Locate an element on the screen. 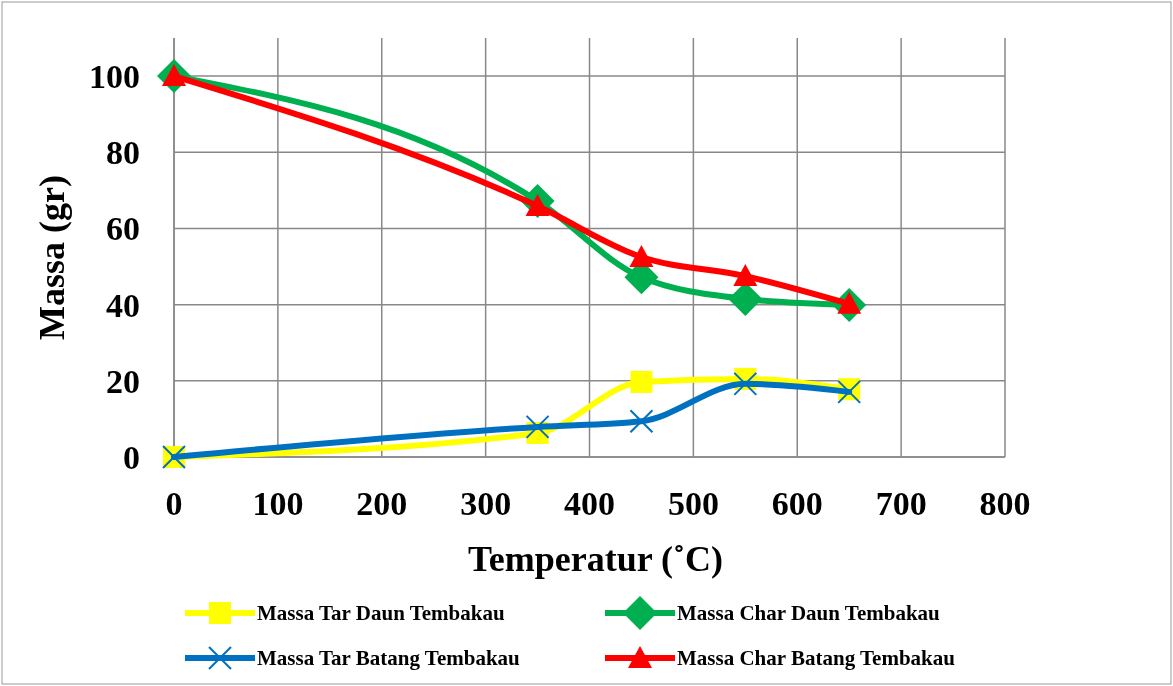 The image size is (1173, 686). x-tick-label: 600 is located at coordinates (797, 503).